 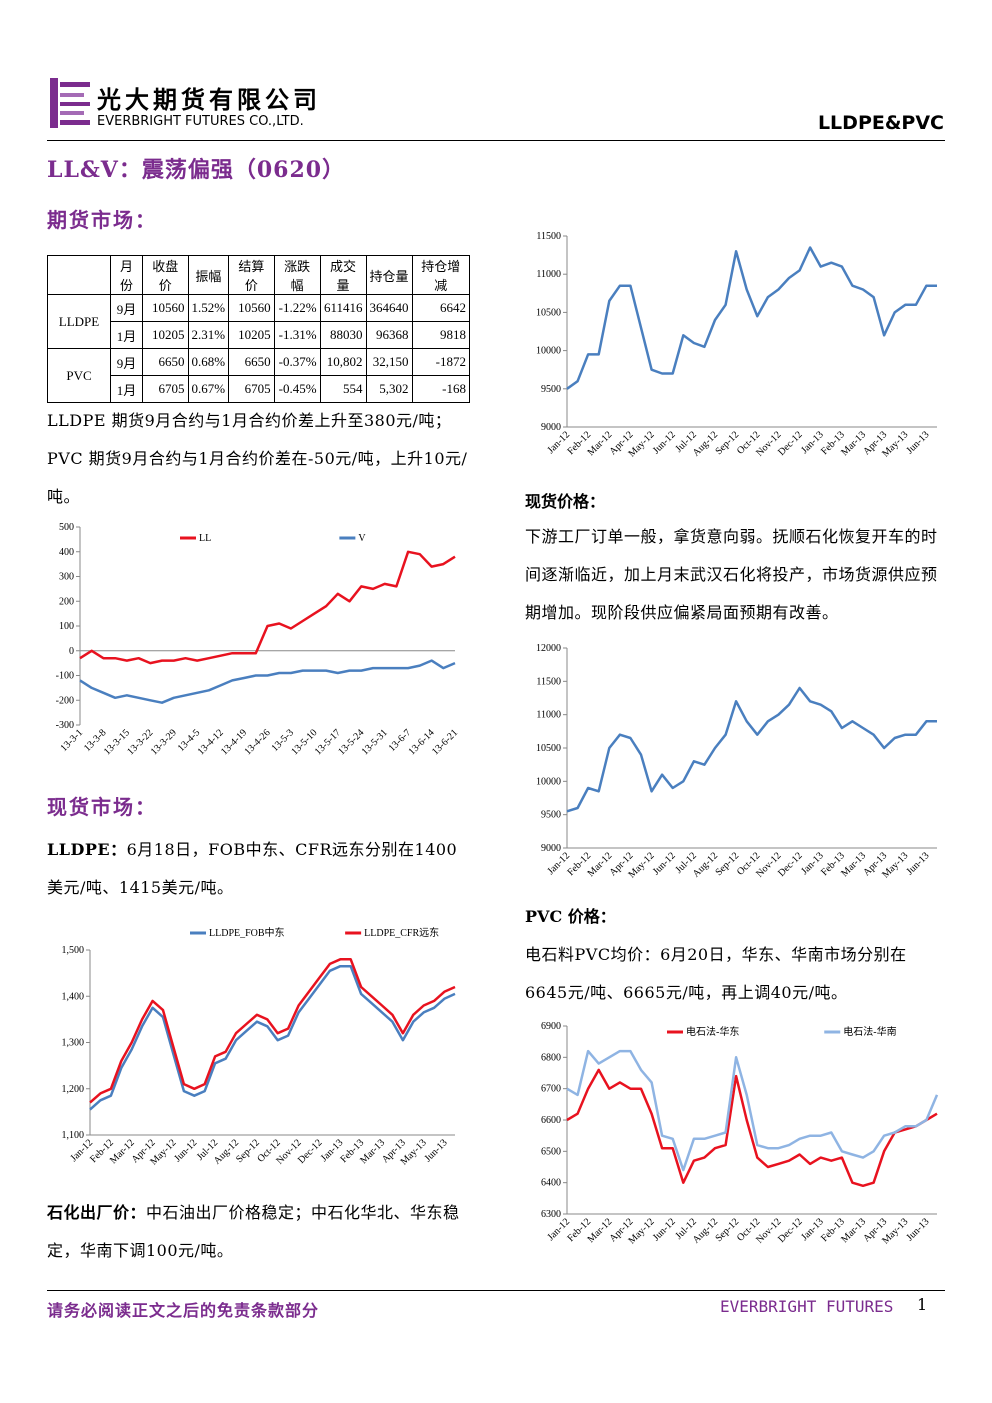 What do you see at coordinates (208, 362) in the screenshot?
I see `table-cell: 0.68%` at bounding box center [208, 362].